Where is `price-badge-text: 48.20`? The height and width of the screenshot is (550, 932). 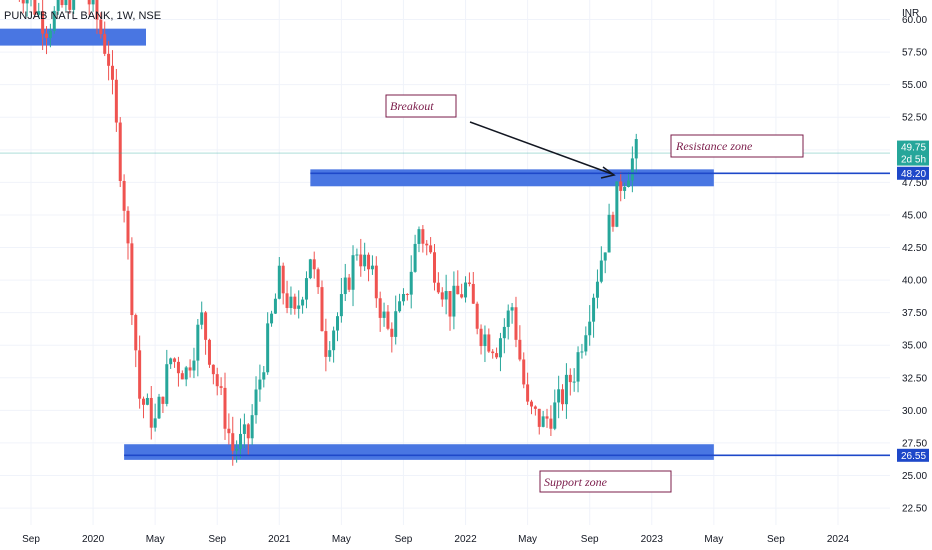 price-badge-text: 48.20 is located at coordinates (913, 174).